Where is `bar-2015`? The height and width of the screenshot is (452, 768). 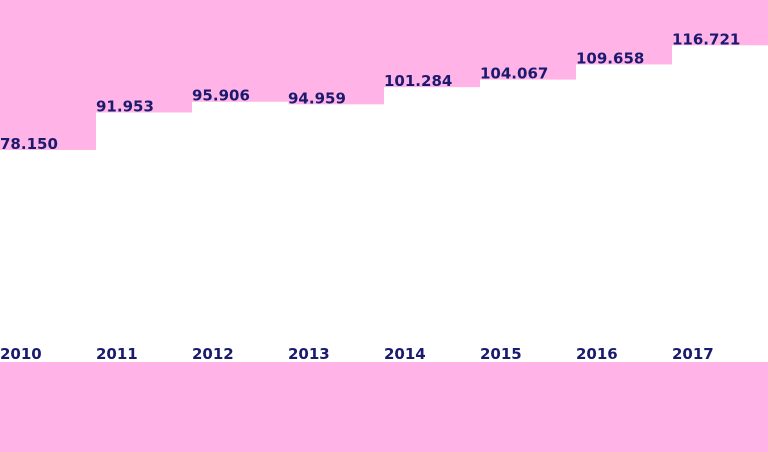 bar-2015 is located at coordinates (528, 220).